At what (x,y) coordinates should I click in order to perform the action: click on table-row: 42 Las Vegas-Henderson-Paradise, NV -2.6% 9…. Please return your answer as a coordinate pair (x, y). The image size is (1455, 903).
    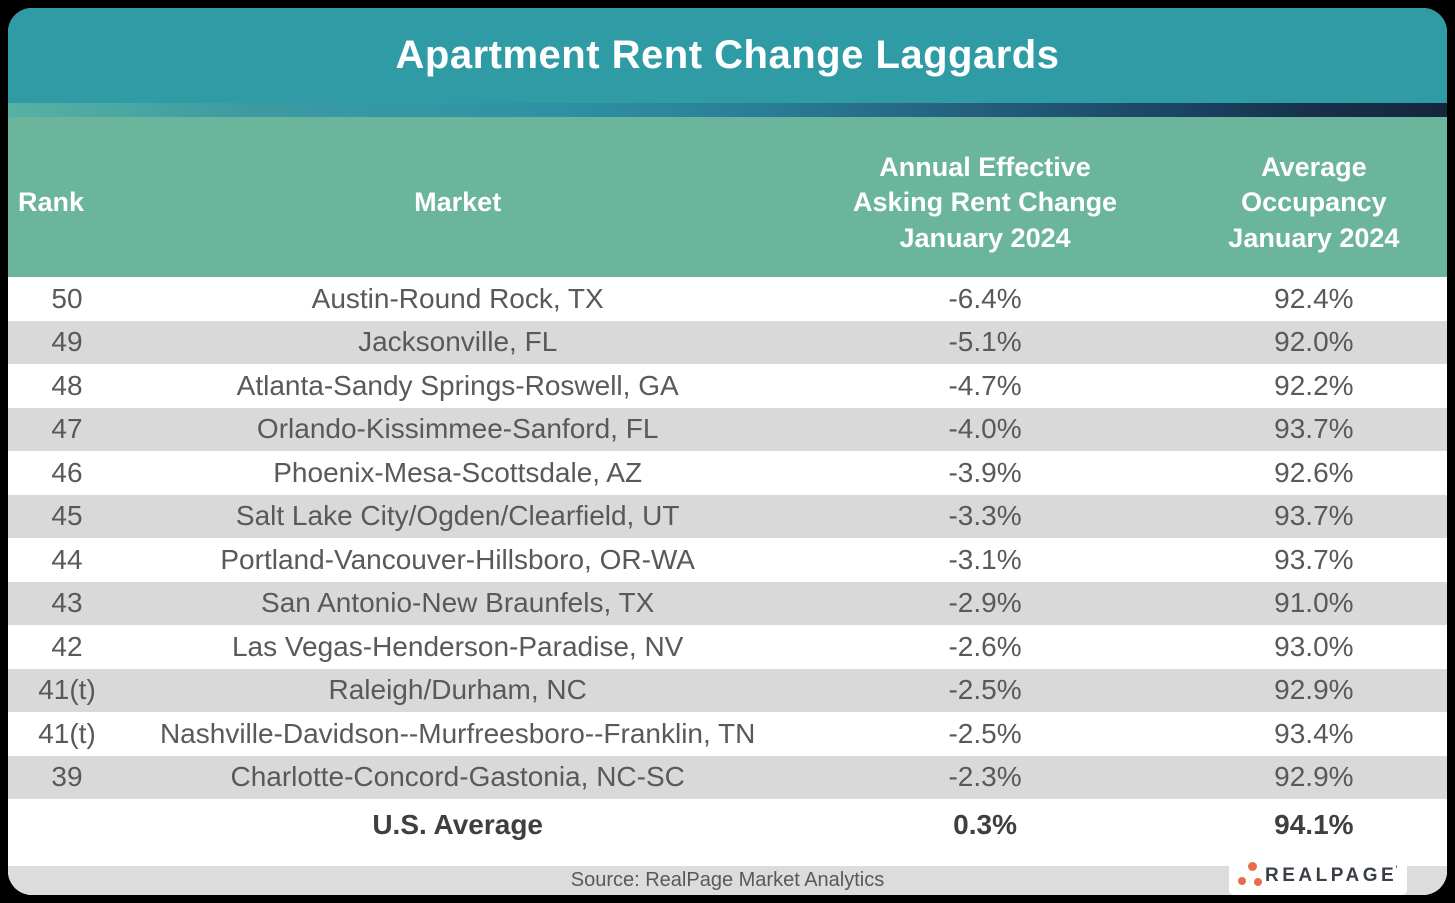
    Looking at the image, I should click on (727, 647).